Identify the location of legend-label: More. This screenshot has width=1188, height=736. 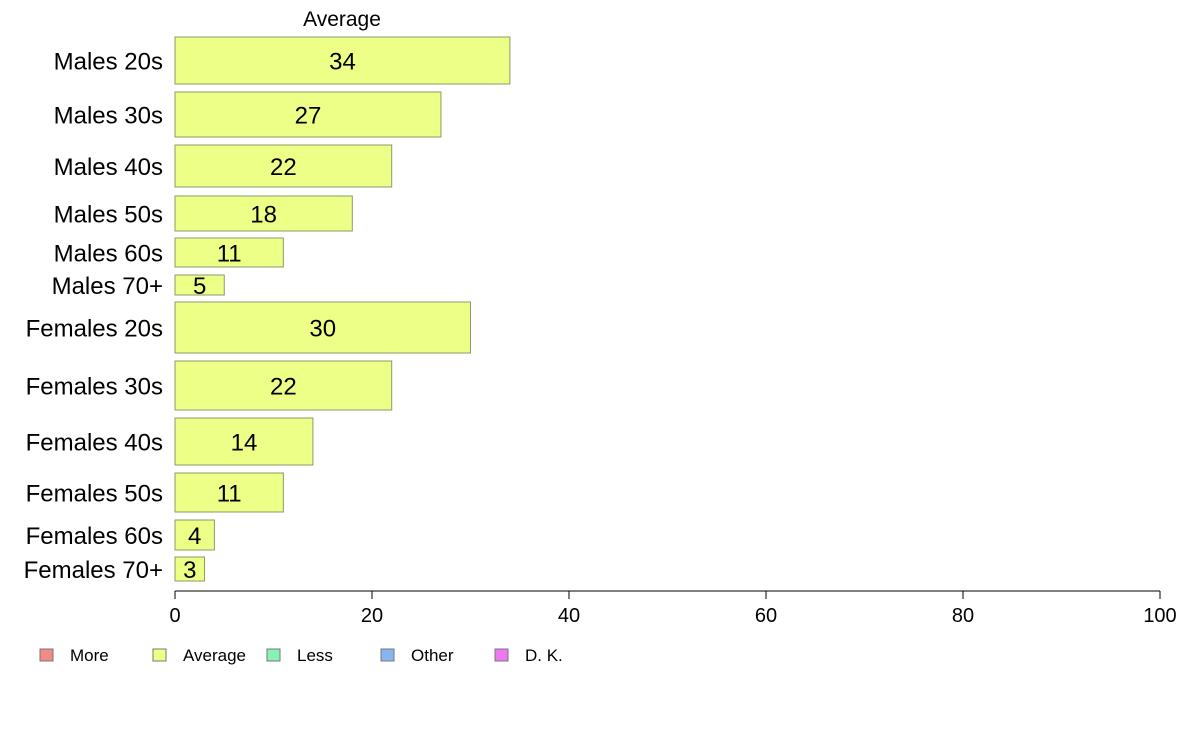
(89, 655).